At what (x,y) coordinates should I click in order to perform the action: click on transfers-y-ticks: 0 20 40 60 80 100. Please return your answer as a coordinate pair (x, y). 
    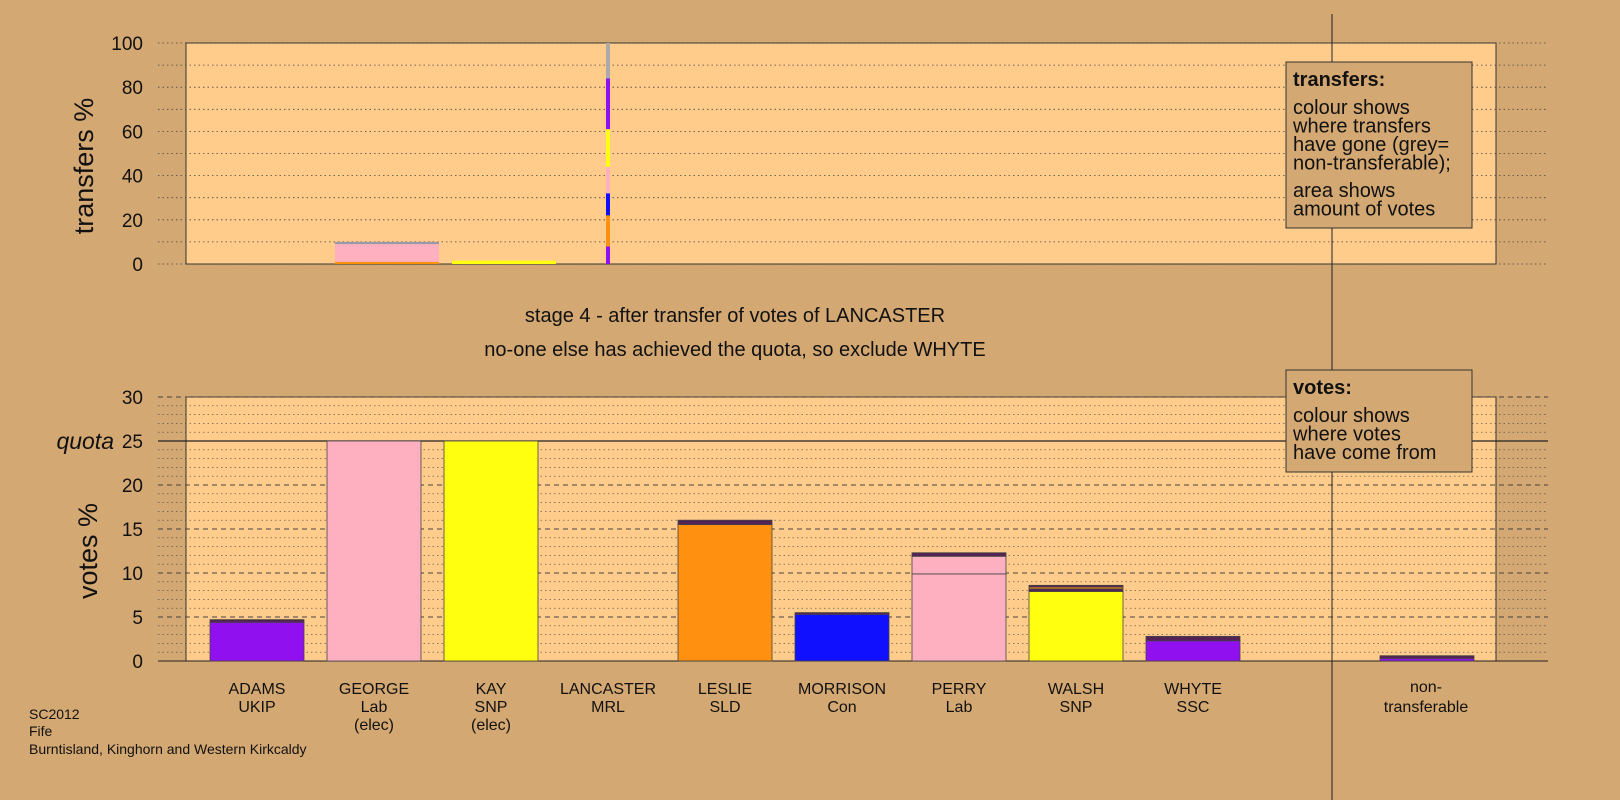
    Looking at the image, I should click on (127, 155).